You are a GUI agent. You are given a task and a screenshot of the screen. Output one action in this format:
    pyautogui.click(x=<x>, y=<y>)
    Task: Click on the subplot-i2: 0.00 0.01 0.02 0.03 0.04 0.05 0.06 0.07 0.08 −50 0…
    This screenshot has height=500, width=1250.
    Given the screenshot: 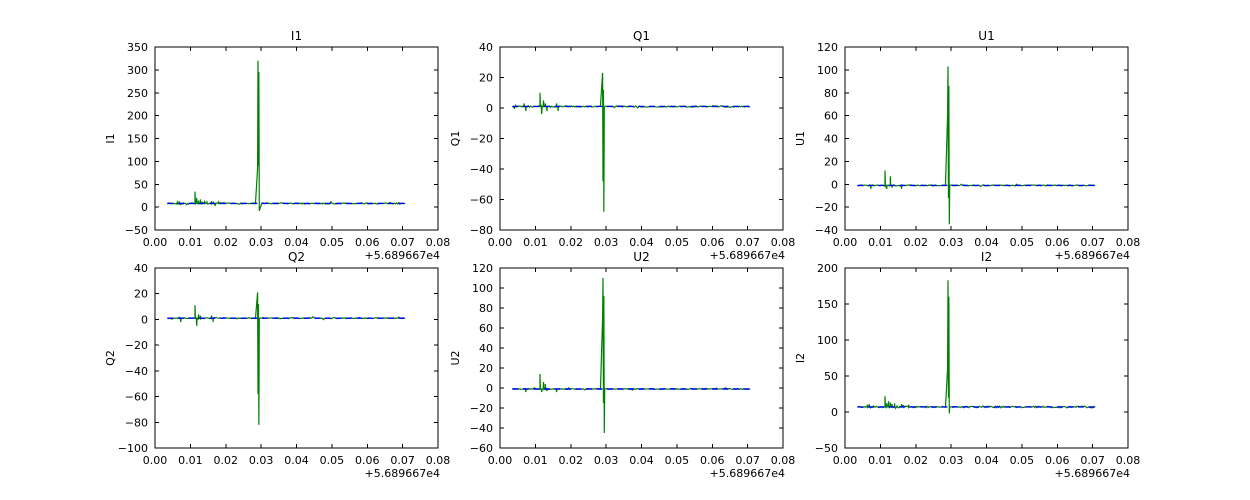 What is the action you would take?
    pyautogui.click(x=967, y=365)
    